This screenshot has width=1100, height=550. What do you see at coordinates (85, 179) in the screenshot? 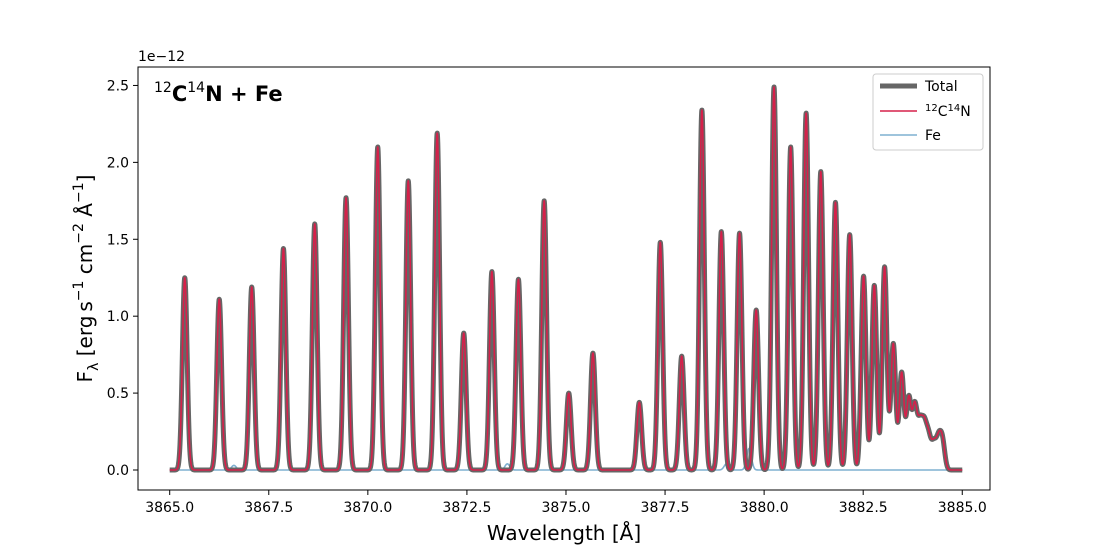
I see `ylabel-close: ]` at bounding box center [85, 179].